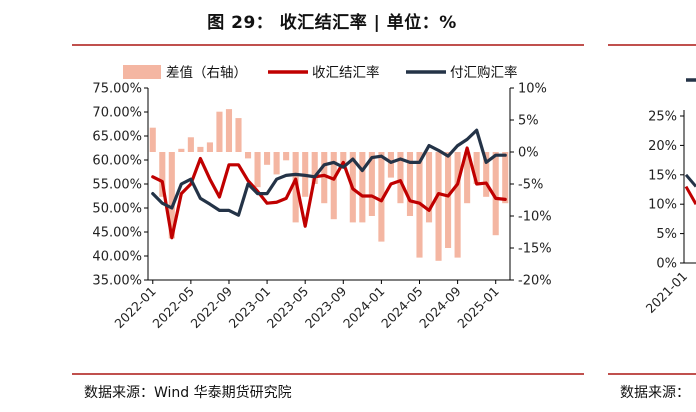 The height and width of the screenshot is (412, 696). I want to click on right-tick-label: 10%, so click(532, 89).